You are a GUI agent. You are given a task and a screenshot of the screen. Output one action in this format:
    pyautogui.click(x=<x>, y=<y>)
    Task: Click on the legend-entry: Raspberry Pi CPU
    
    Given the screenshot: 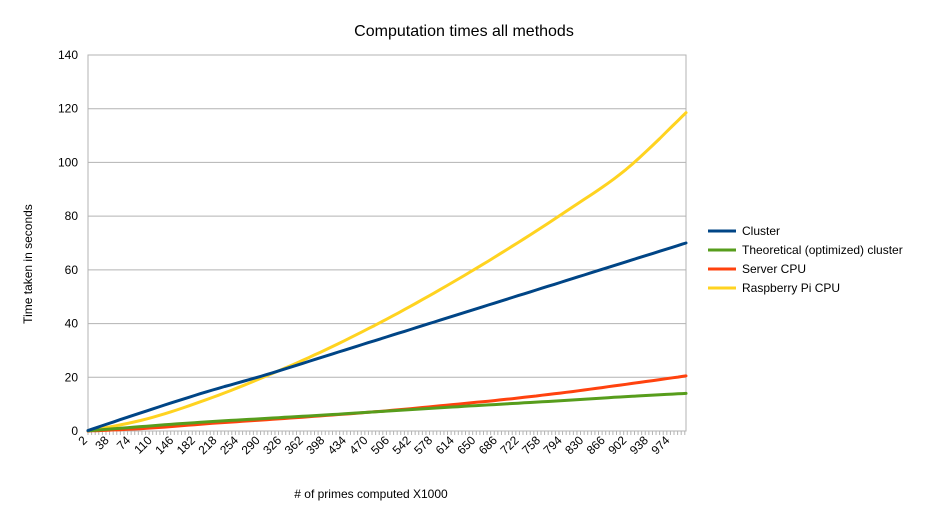 What is the action you would take?
    pyautogui.click(x=791, y=288)
    